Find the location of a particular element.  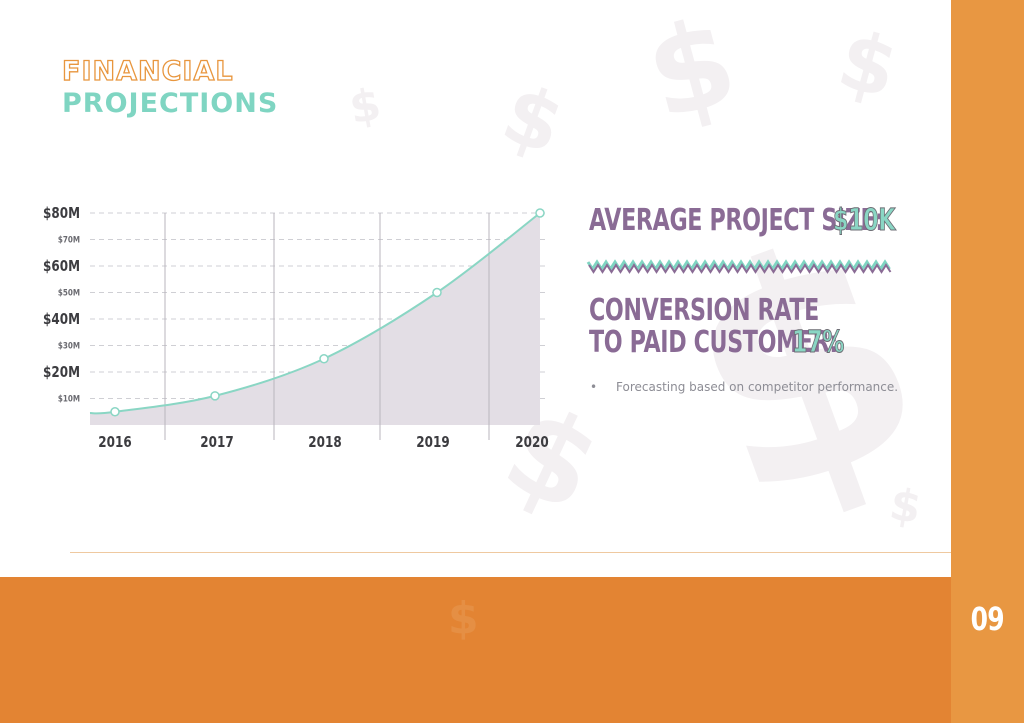

conversion-rate-line2: TO PAID CUSTOMER: is located at coordinates (757, 343).